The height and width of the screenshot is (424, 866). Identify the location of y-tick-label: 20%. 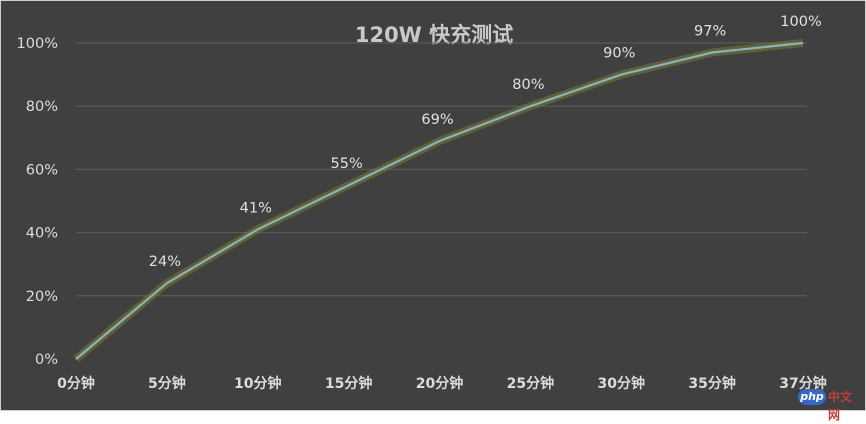
(42, 297).